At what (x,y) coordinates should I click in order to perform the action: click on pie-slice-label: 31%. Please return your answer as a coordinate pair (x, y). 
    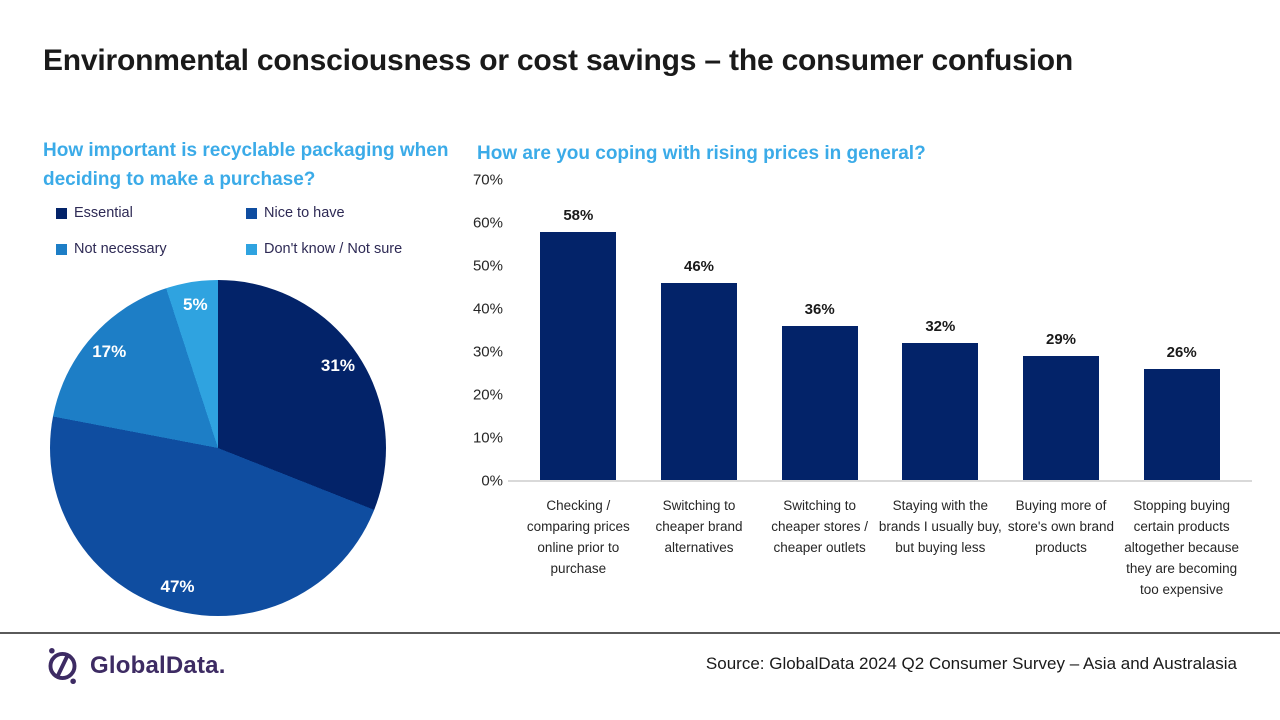
    Looking at the image, I should click on (337, 366).